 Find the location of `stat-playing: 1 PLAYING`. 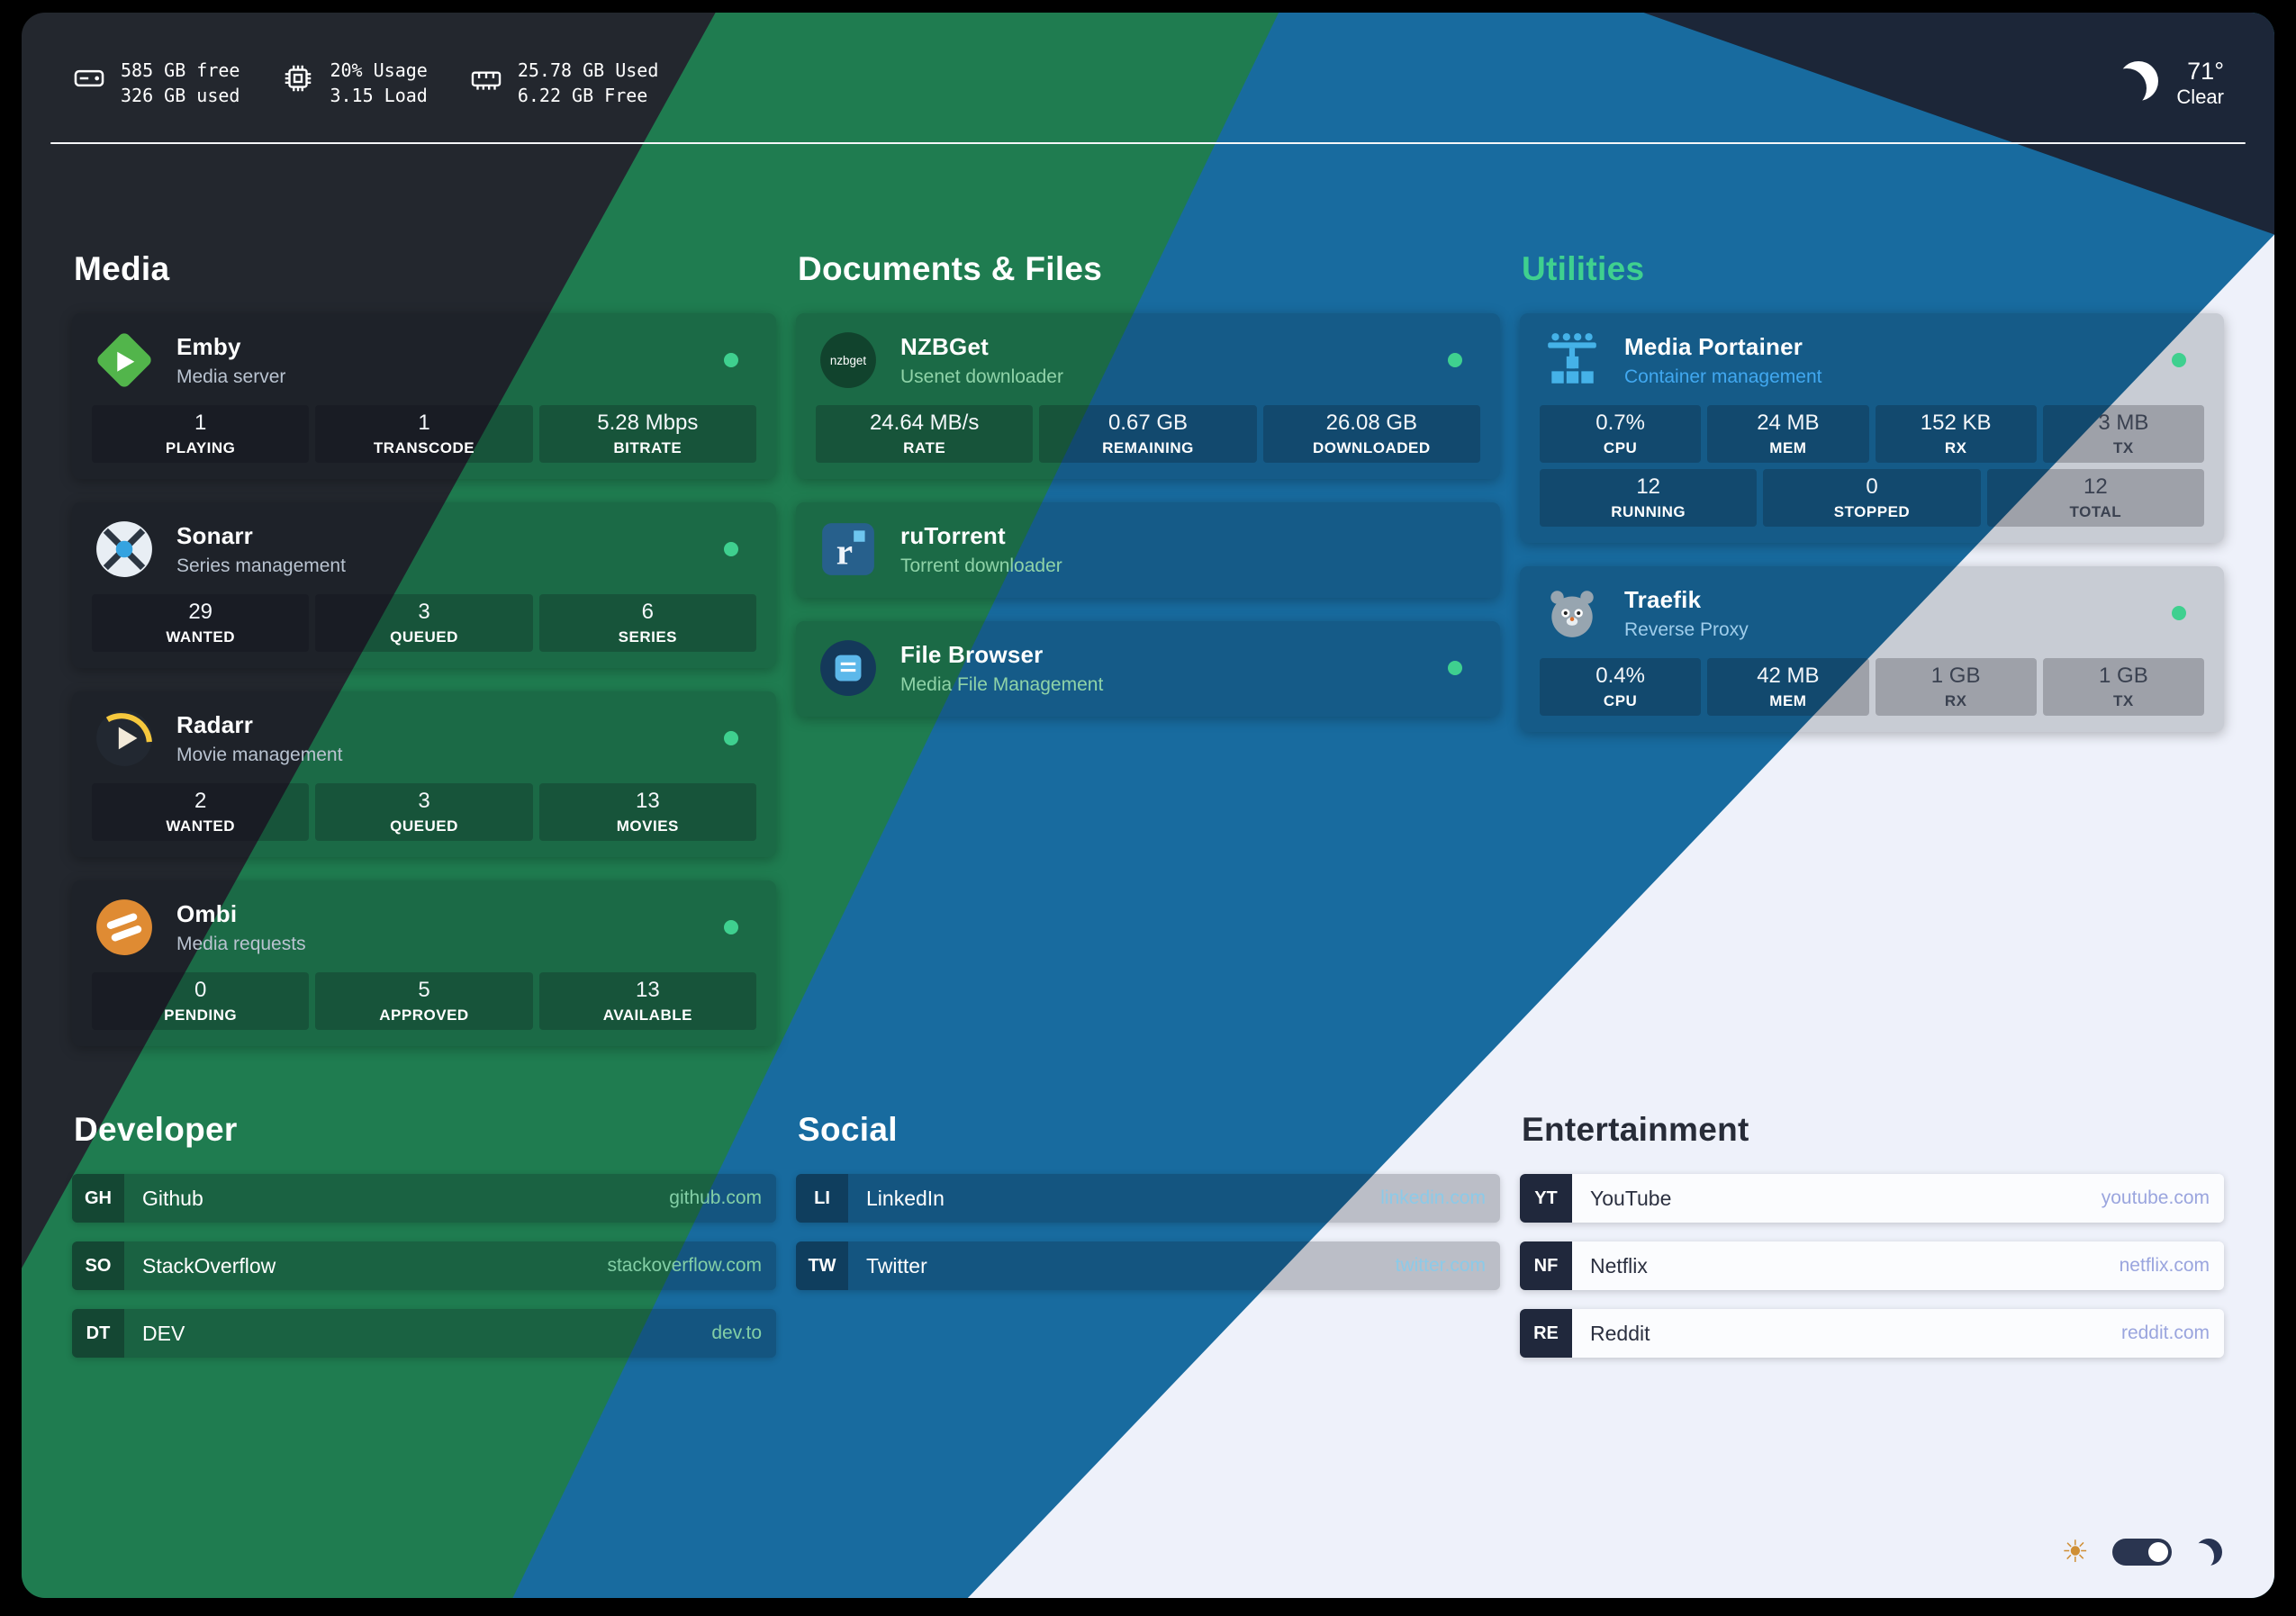

stat-playing: 1 PLAYING is located at coordinates (201, 434).